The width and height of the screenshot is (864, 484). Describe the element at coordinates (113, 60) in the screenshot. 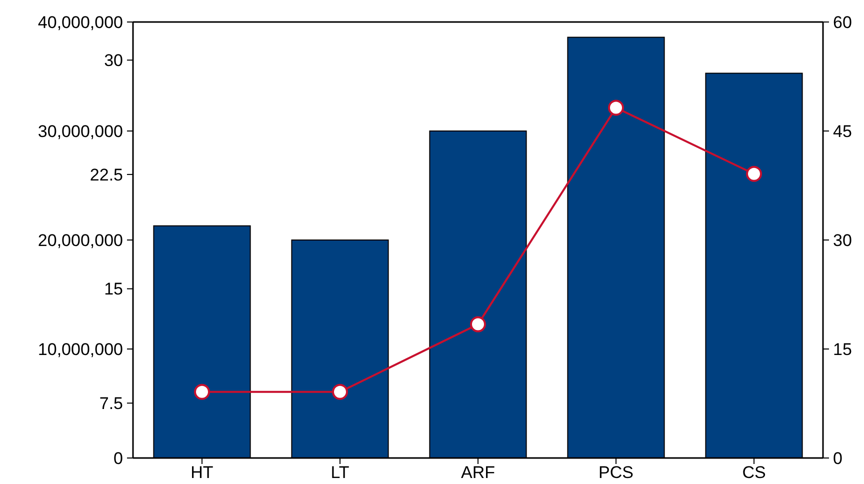

I see `y3-tick-label: 30` at that location.